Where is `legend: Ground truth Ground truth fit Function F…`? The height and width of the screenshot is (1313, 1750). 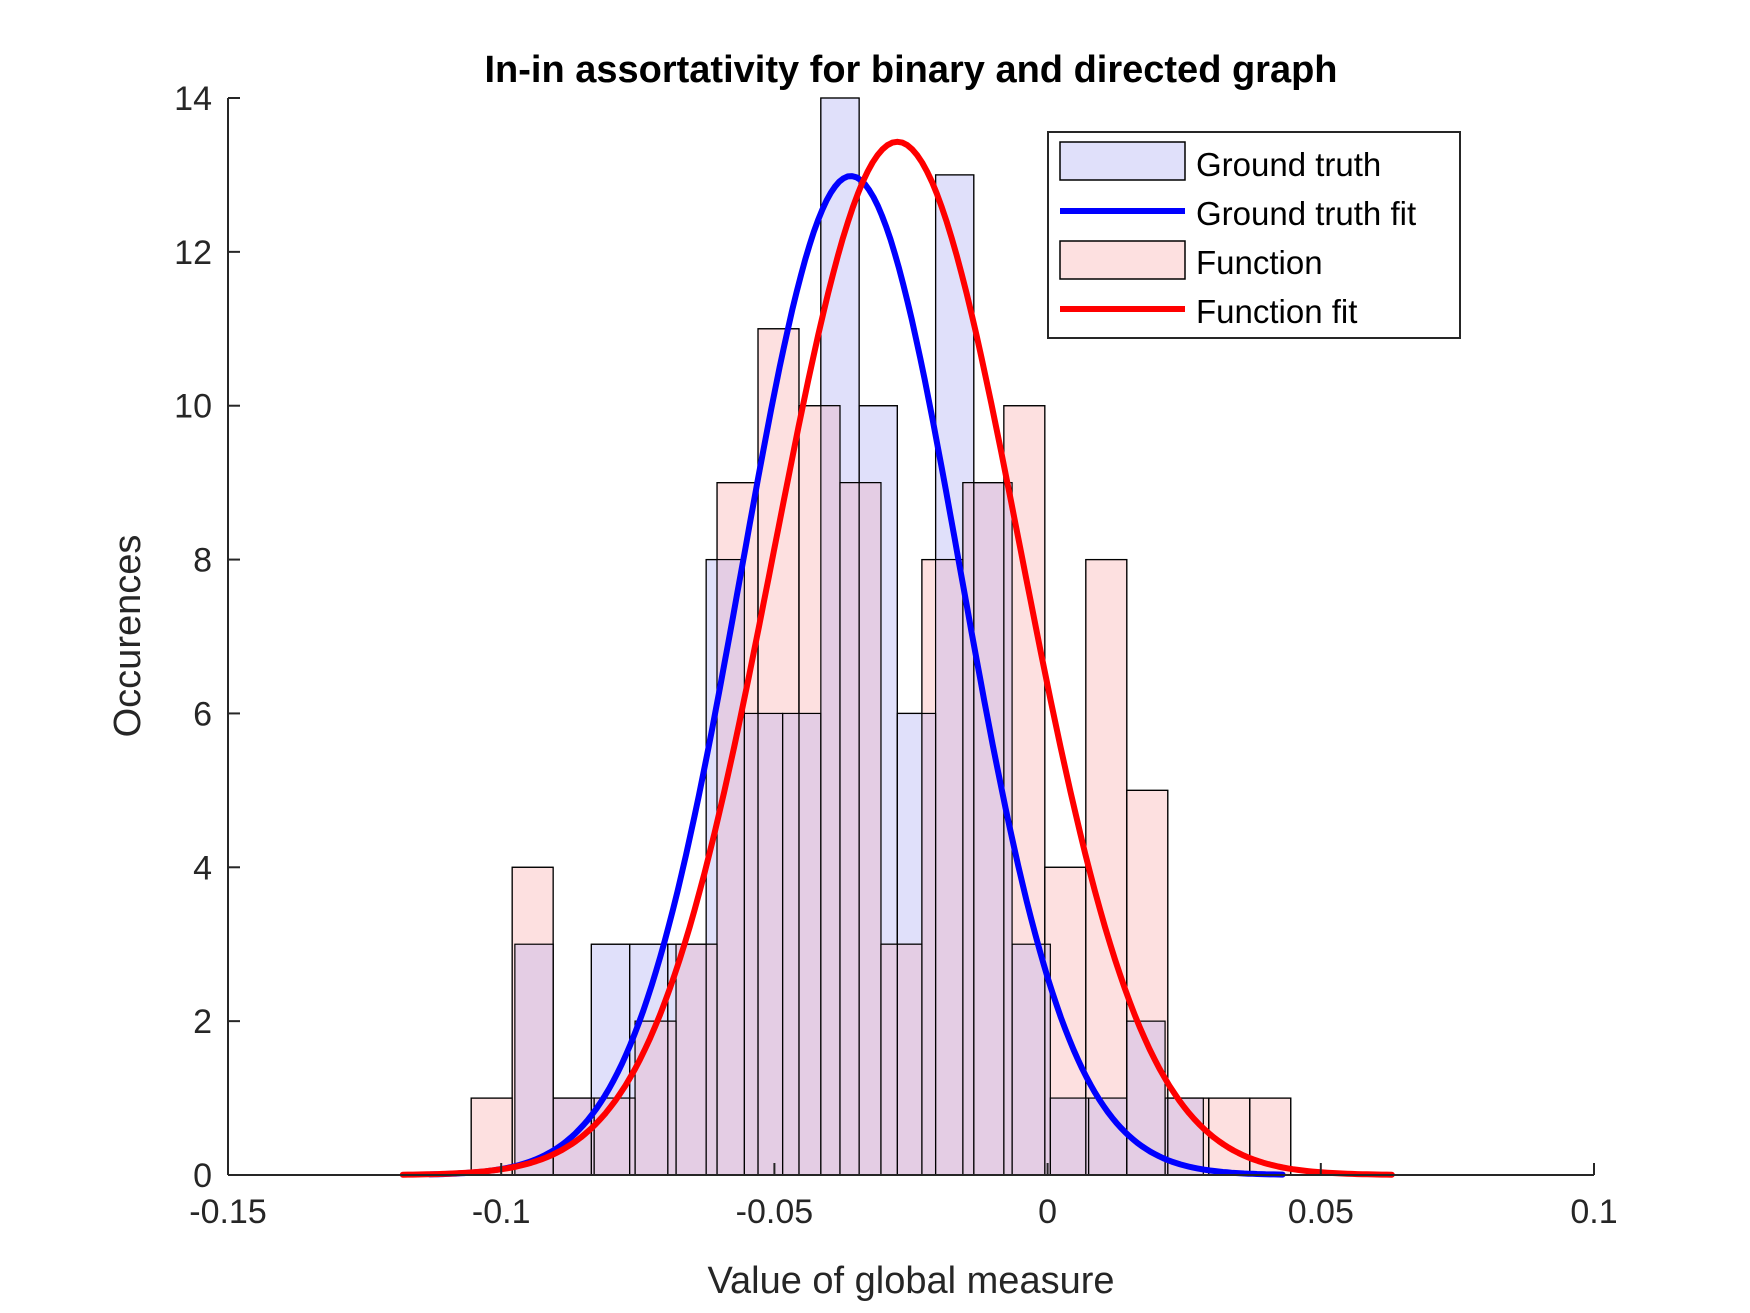
legend: Ground truth Ground truth fit Function F… is located at coordinates (1254, 235).